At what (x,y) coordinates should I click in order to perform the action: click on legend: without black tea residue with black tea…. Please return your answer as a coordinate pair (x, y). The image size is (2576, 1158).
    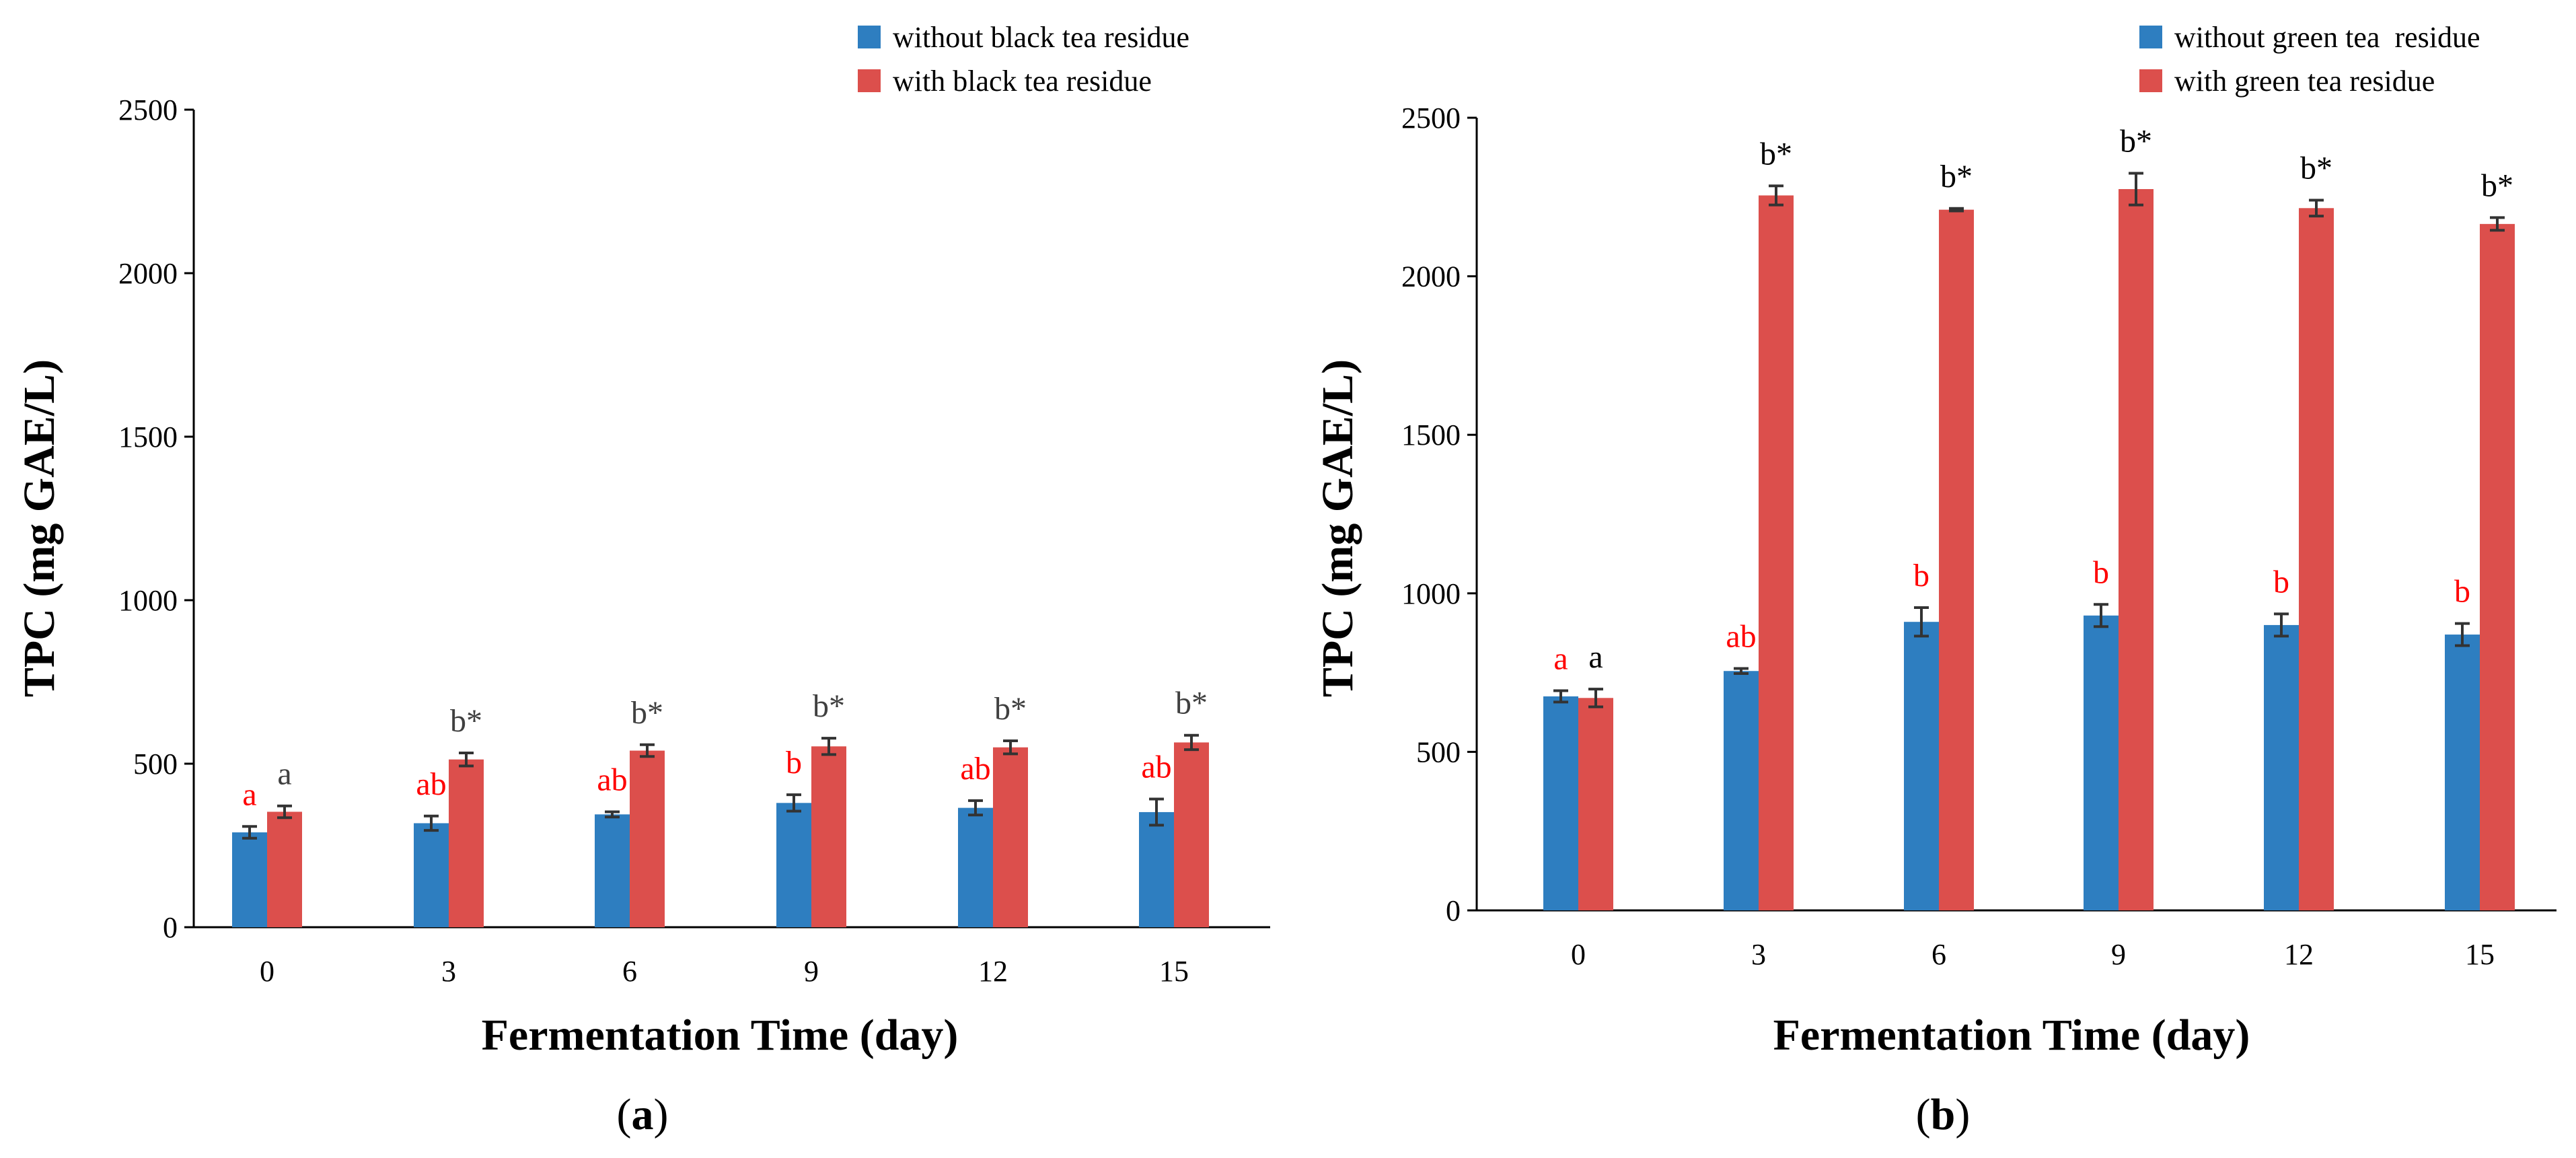
    Looking at the image, I should click on (1023, 59).